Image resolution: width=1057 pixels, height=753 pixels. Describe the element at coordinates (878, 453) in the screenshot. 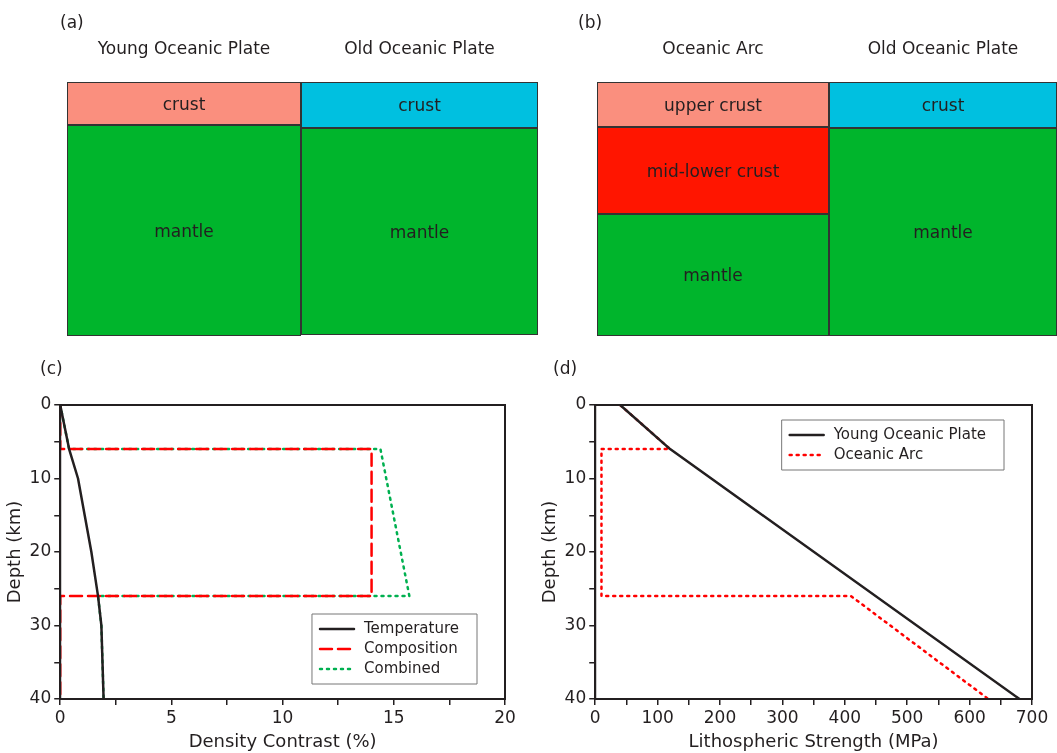

I see `legend-label: Oceanic Arc` at that location.